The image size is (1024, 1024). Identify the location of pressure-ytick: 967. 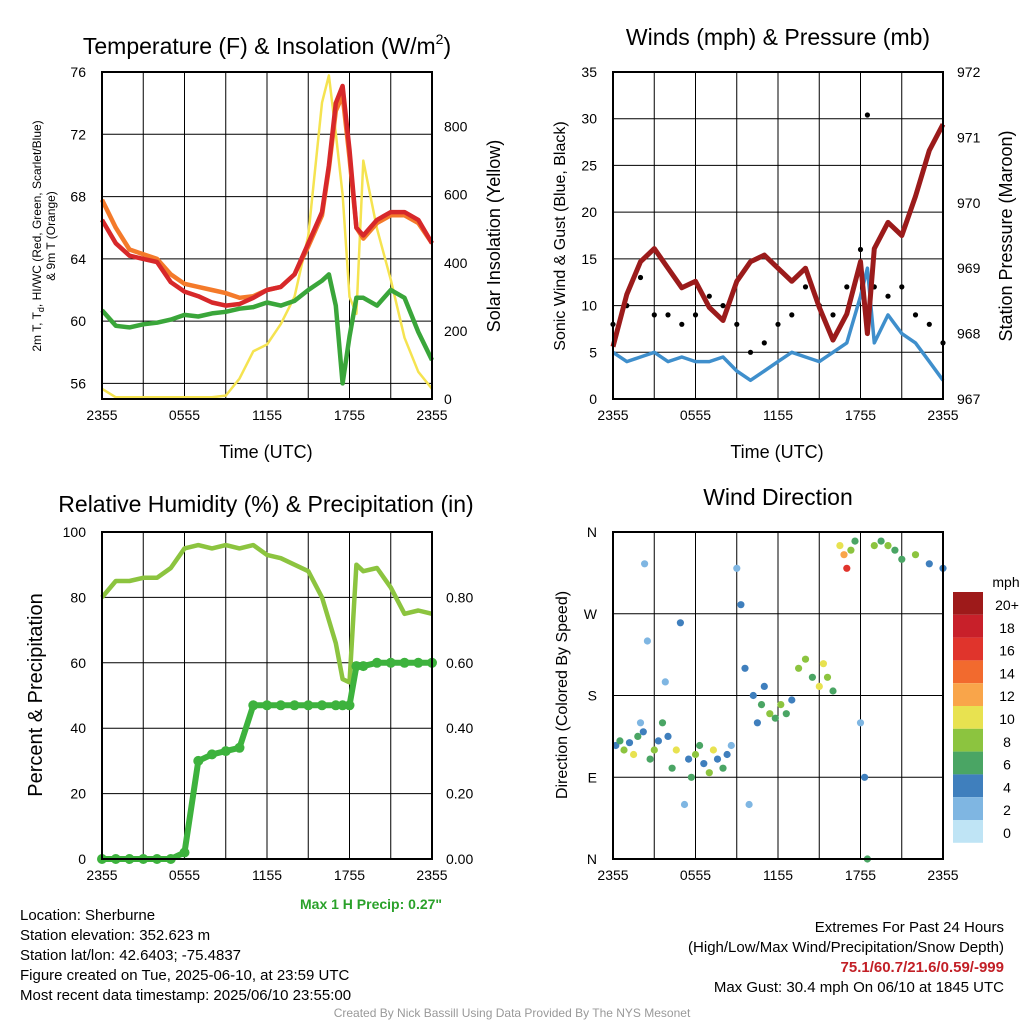
(969, 399).